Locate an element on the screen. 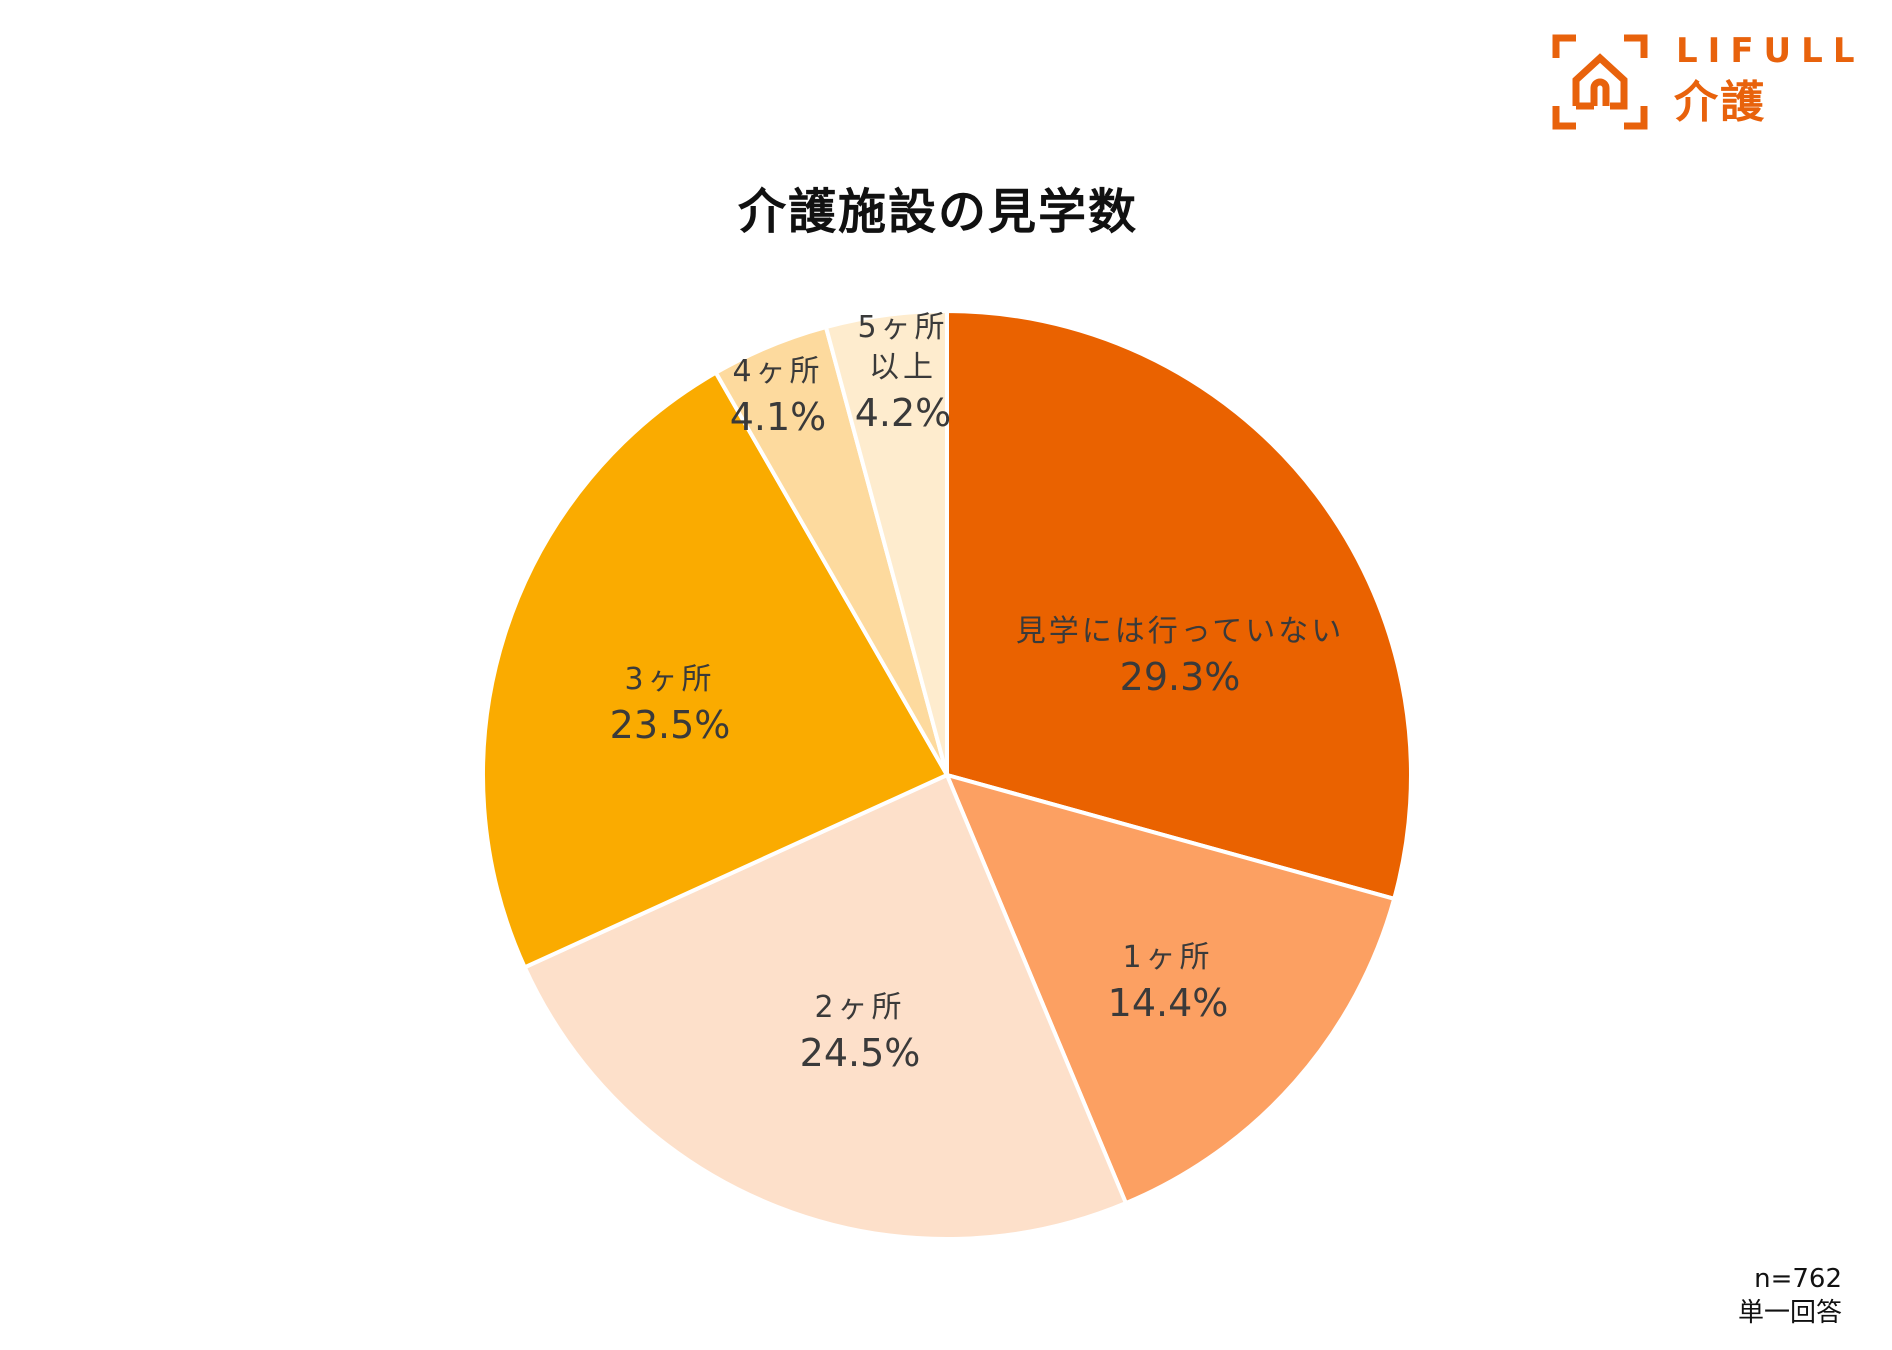 The height and width of the screenshot is (1350, 1892). answer-type: 単一回答 is located at coordinates (1789, 1313).